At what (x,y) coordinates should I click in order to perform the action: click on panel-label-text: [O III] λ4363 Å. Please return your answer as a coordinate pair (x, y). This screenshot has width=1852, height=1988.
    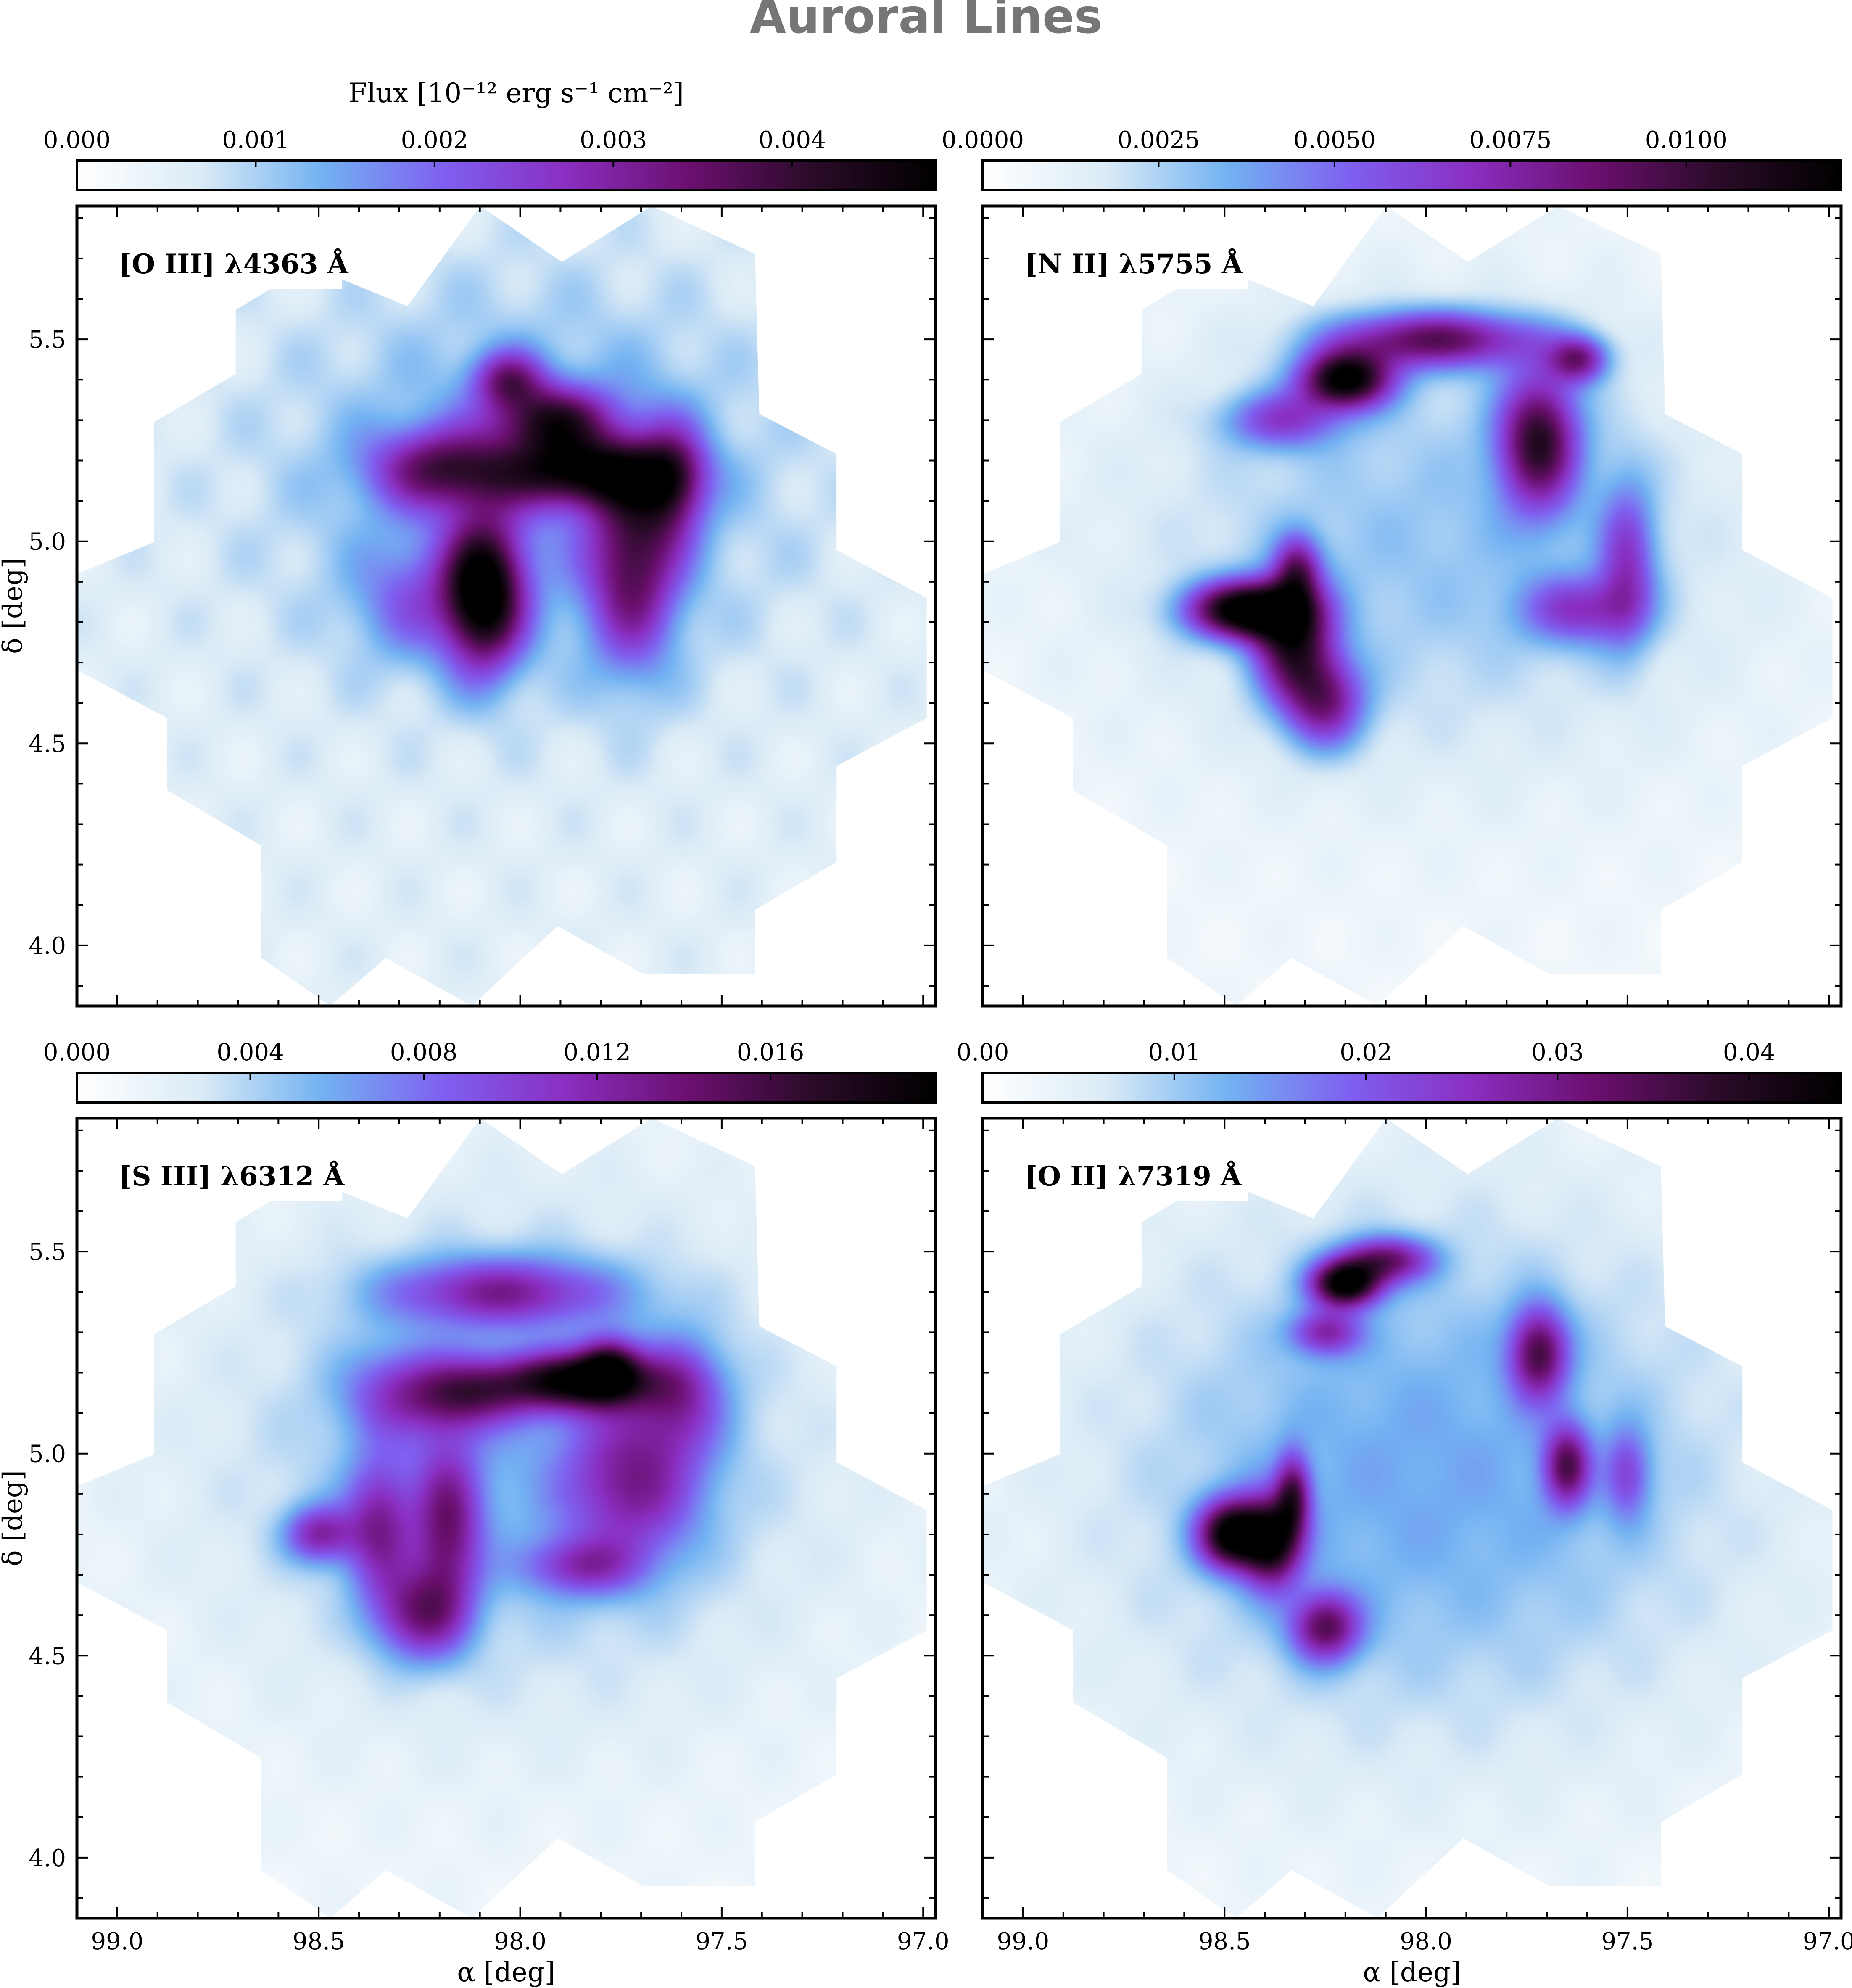
    Looking at the image, I should click on (234, 264).